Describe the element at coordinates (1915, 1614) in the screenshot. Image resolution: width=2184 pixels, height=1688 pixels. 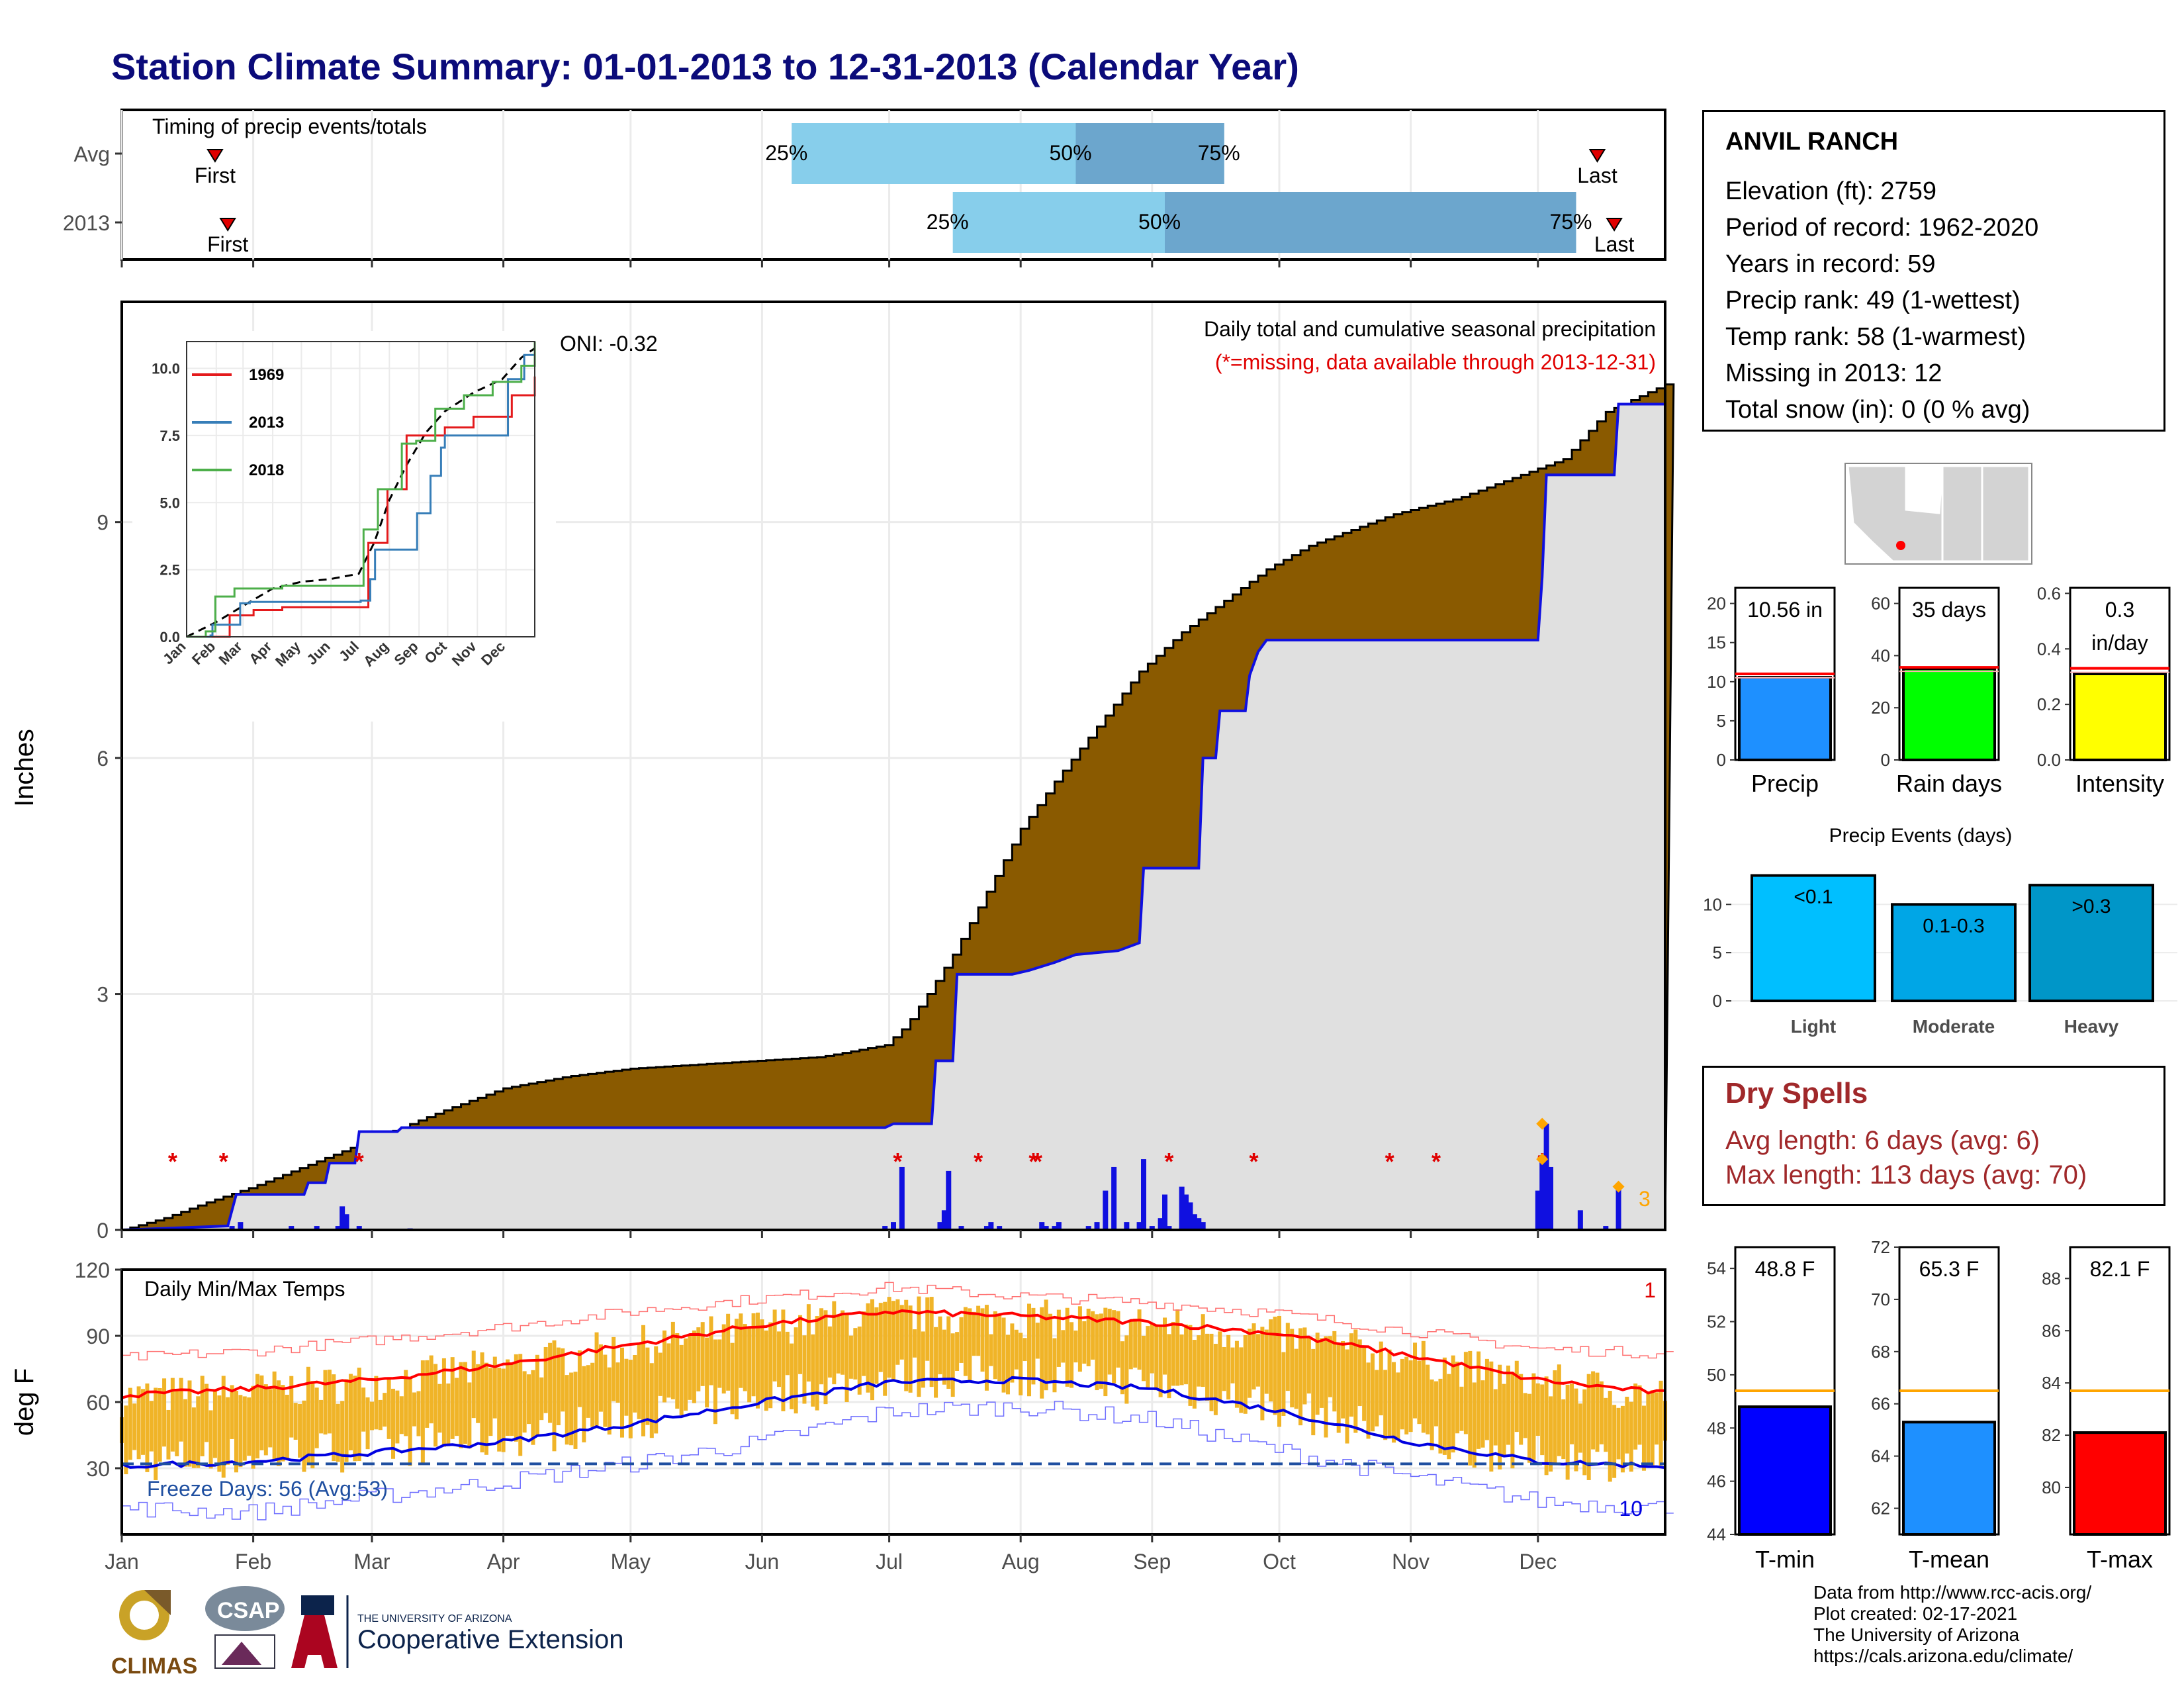
I see `credit-plot-date: Plot created: 02-17-2021` at that location.